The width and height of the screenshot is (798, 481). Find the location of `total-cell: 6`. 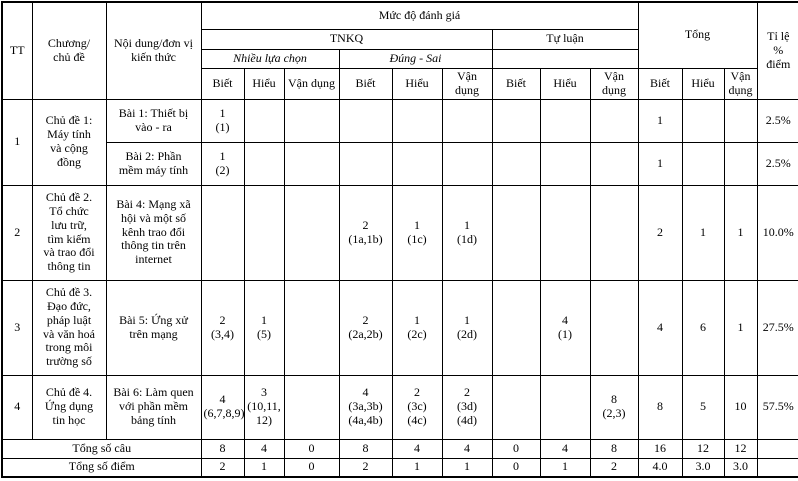

total-cell: 6 is located at coordinates (703, 327).